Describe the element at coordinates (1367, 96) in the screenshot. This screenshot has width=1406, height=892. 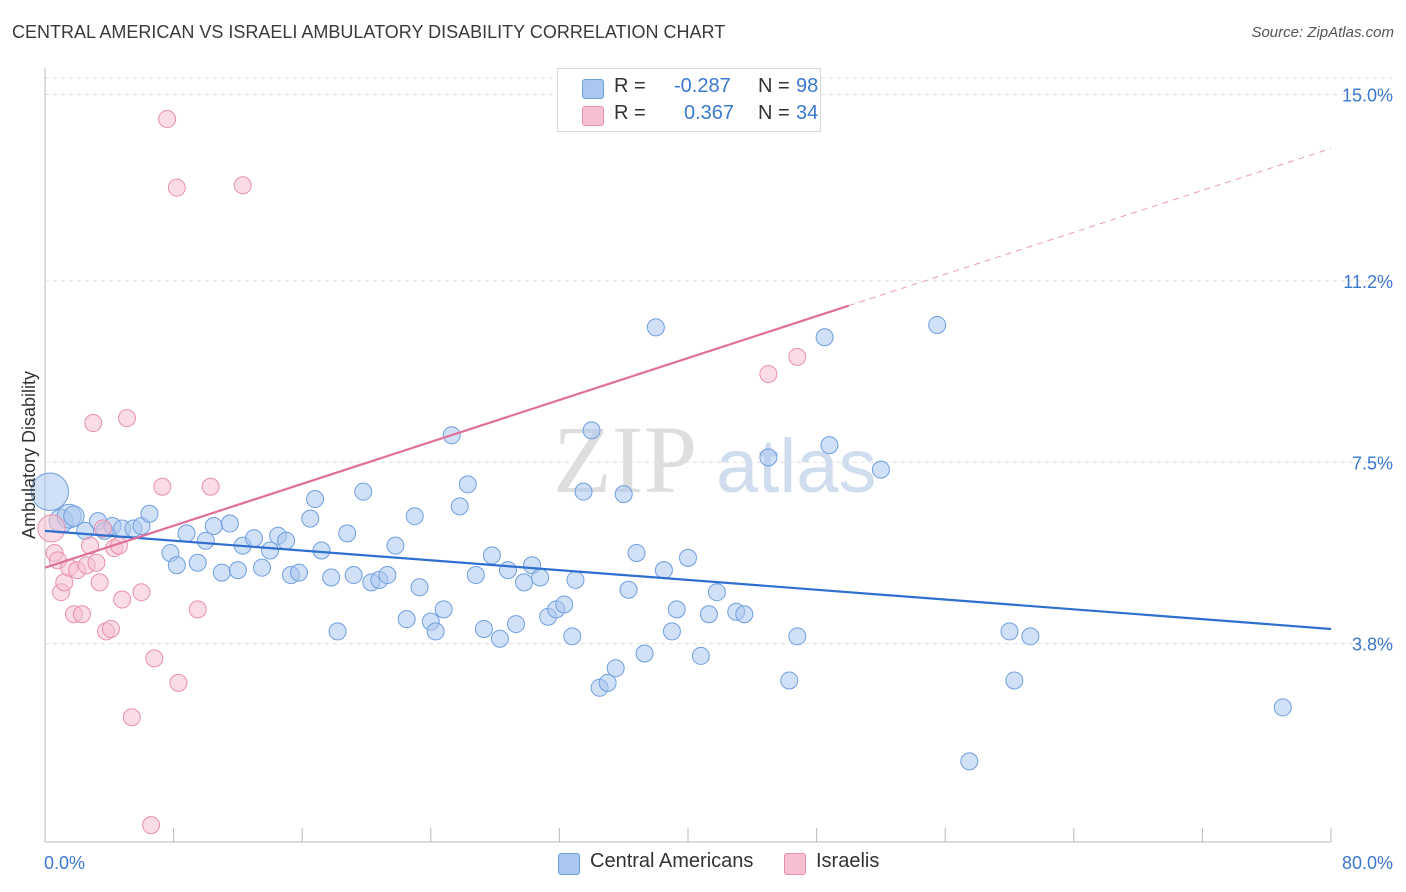
I see `y-tick-label: 15.0%` at that location.